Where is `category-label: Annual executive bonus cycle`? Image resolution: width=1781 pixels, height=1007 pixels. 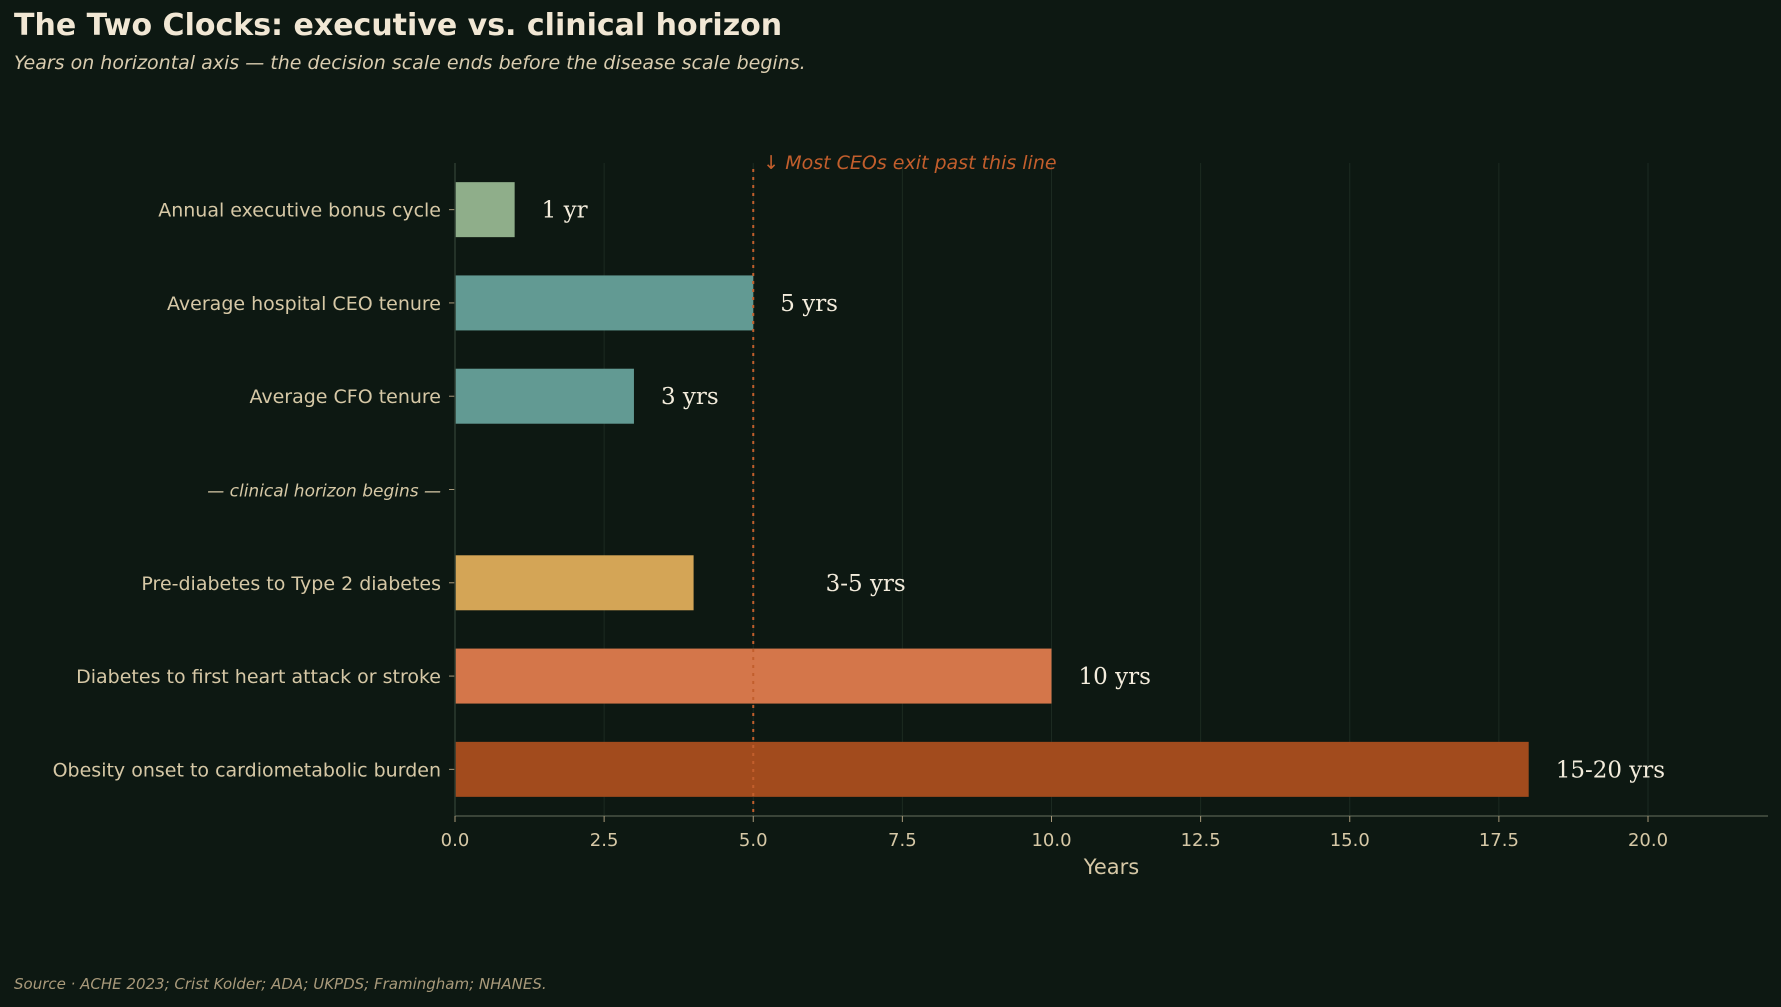
category-label: Annual executive bonus cycle is located at coordinates (299, 211).